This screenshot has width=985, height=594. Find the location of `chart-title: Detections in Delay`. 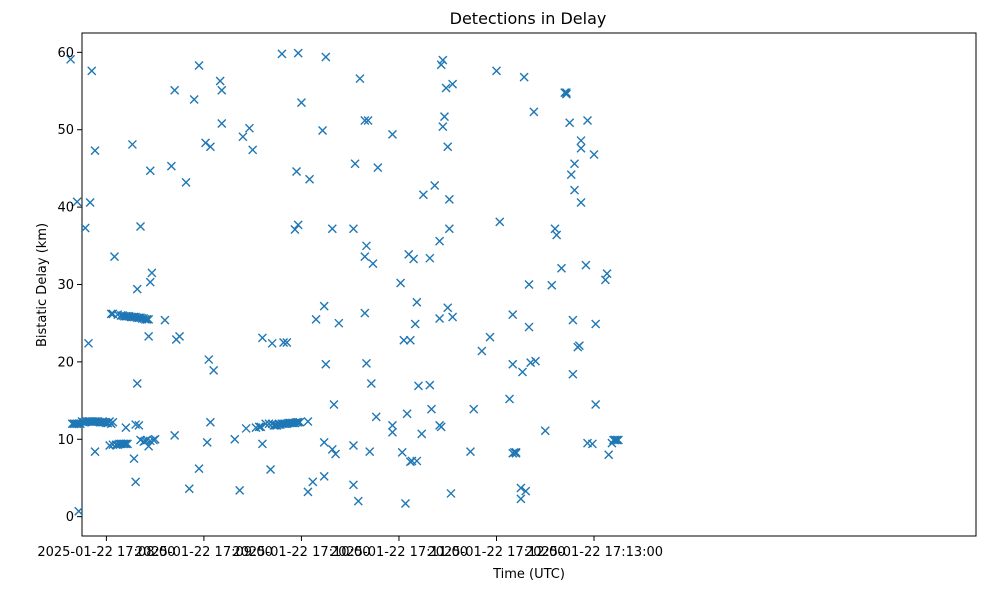

chart-title: Detections in Delay is located at coordinates (528, 18).